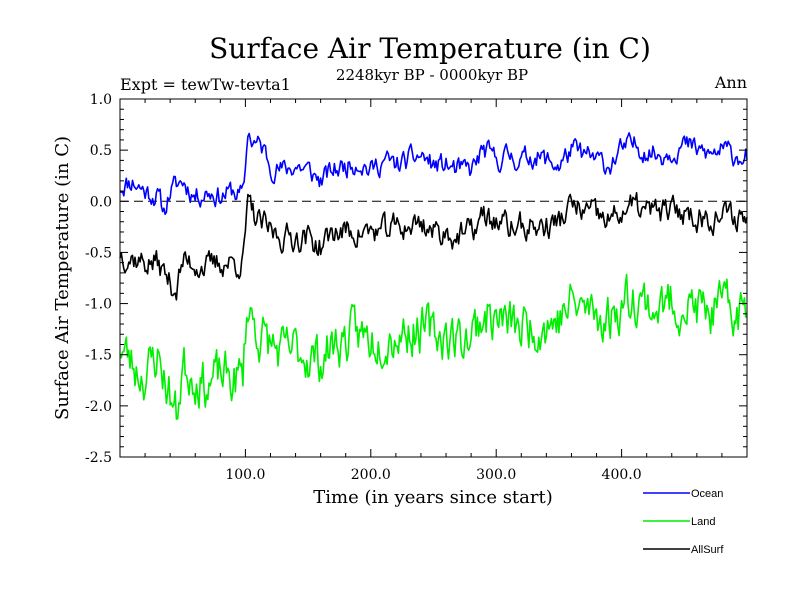  Describe the element at coordinates (98, 458) in the screenshot. I see `y-tick-label: -2.5` at that location.